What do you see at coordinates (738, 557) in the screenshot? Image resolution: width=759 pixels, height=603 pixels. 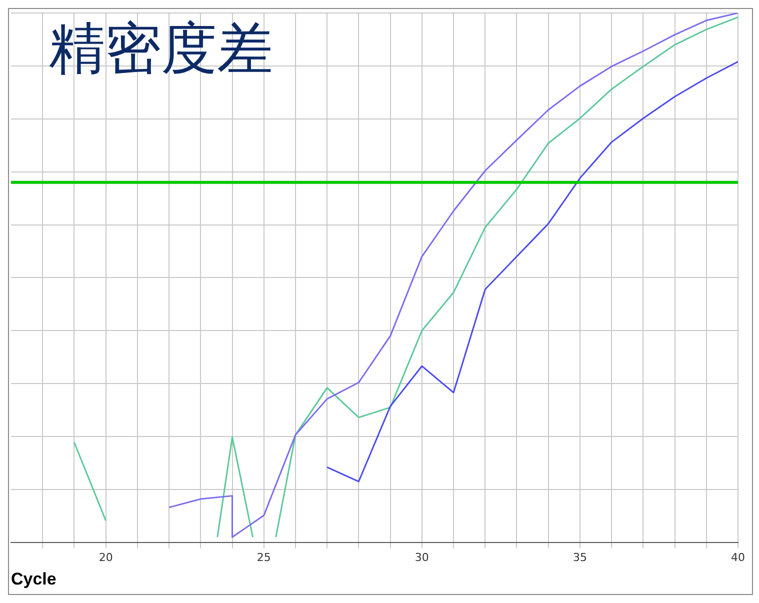 I see `x-tick-label: 40` at bounding box center [738, 557].